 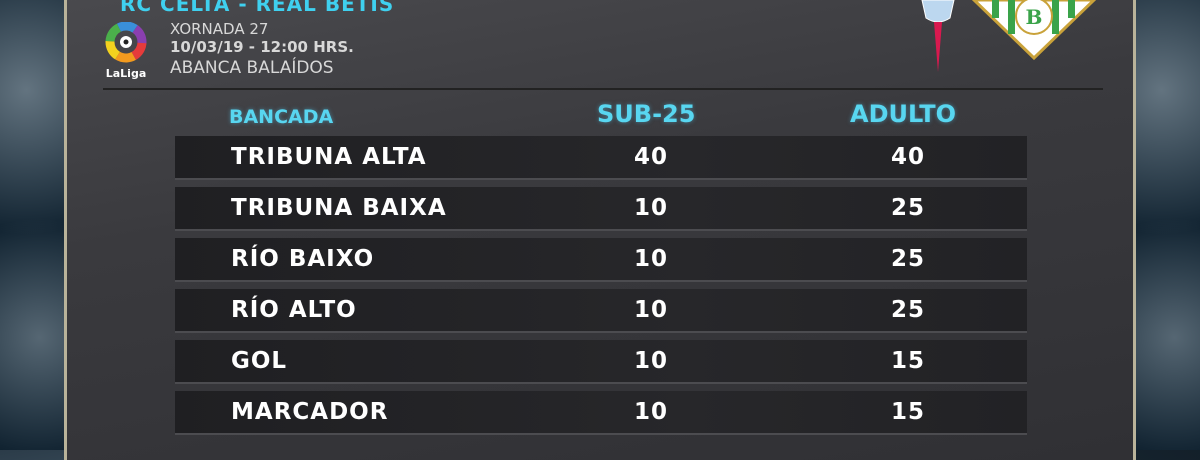 I want to click on stand-name: GOL, so click(x=259, y=361).